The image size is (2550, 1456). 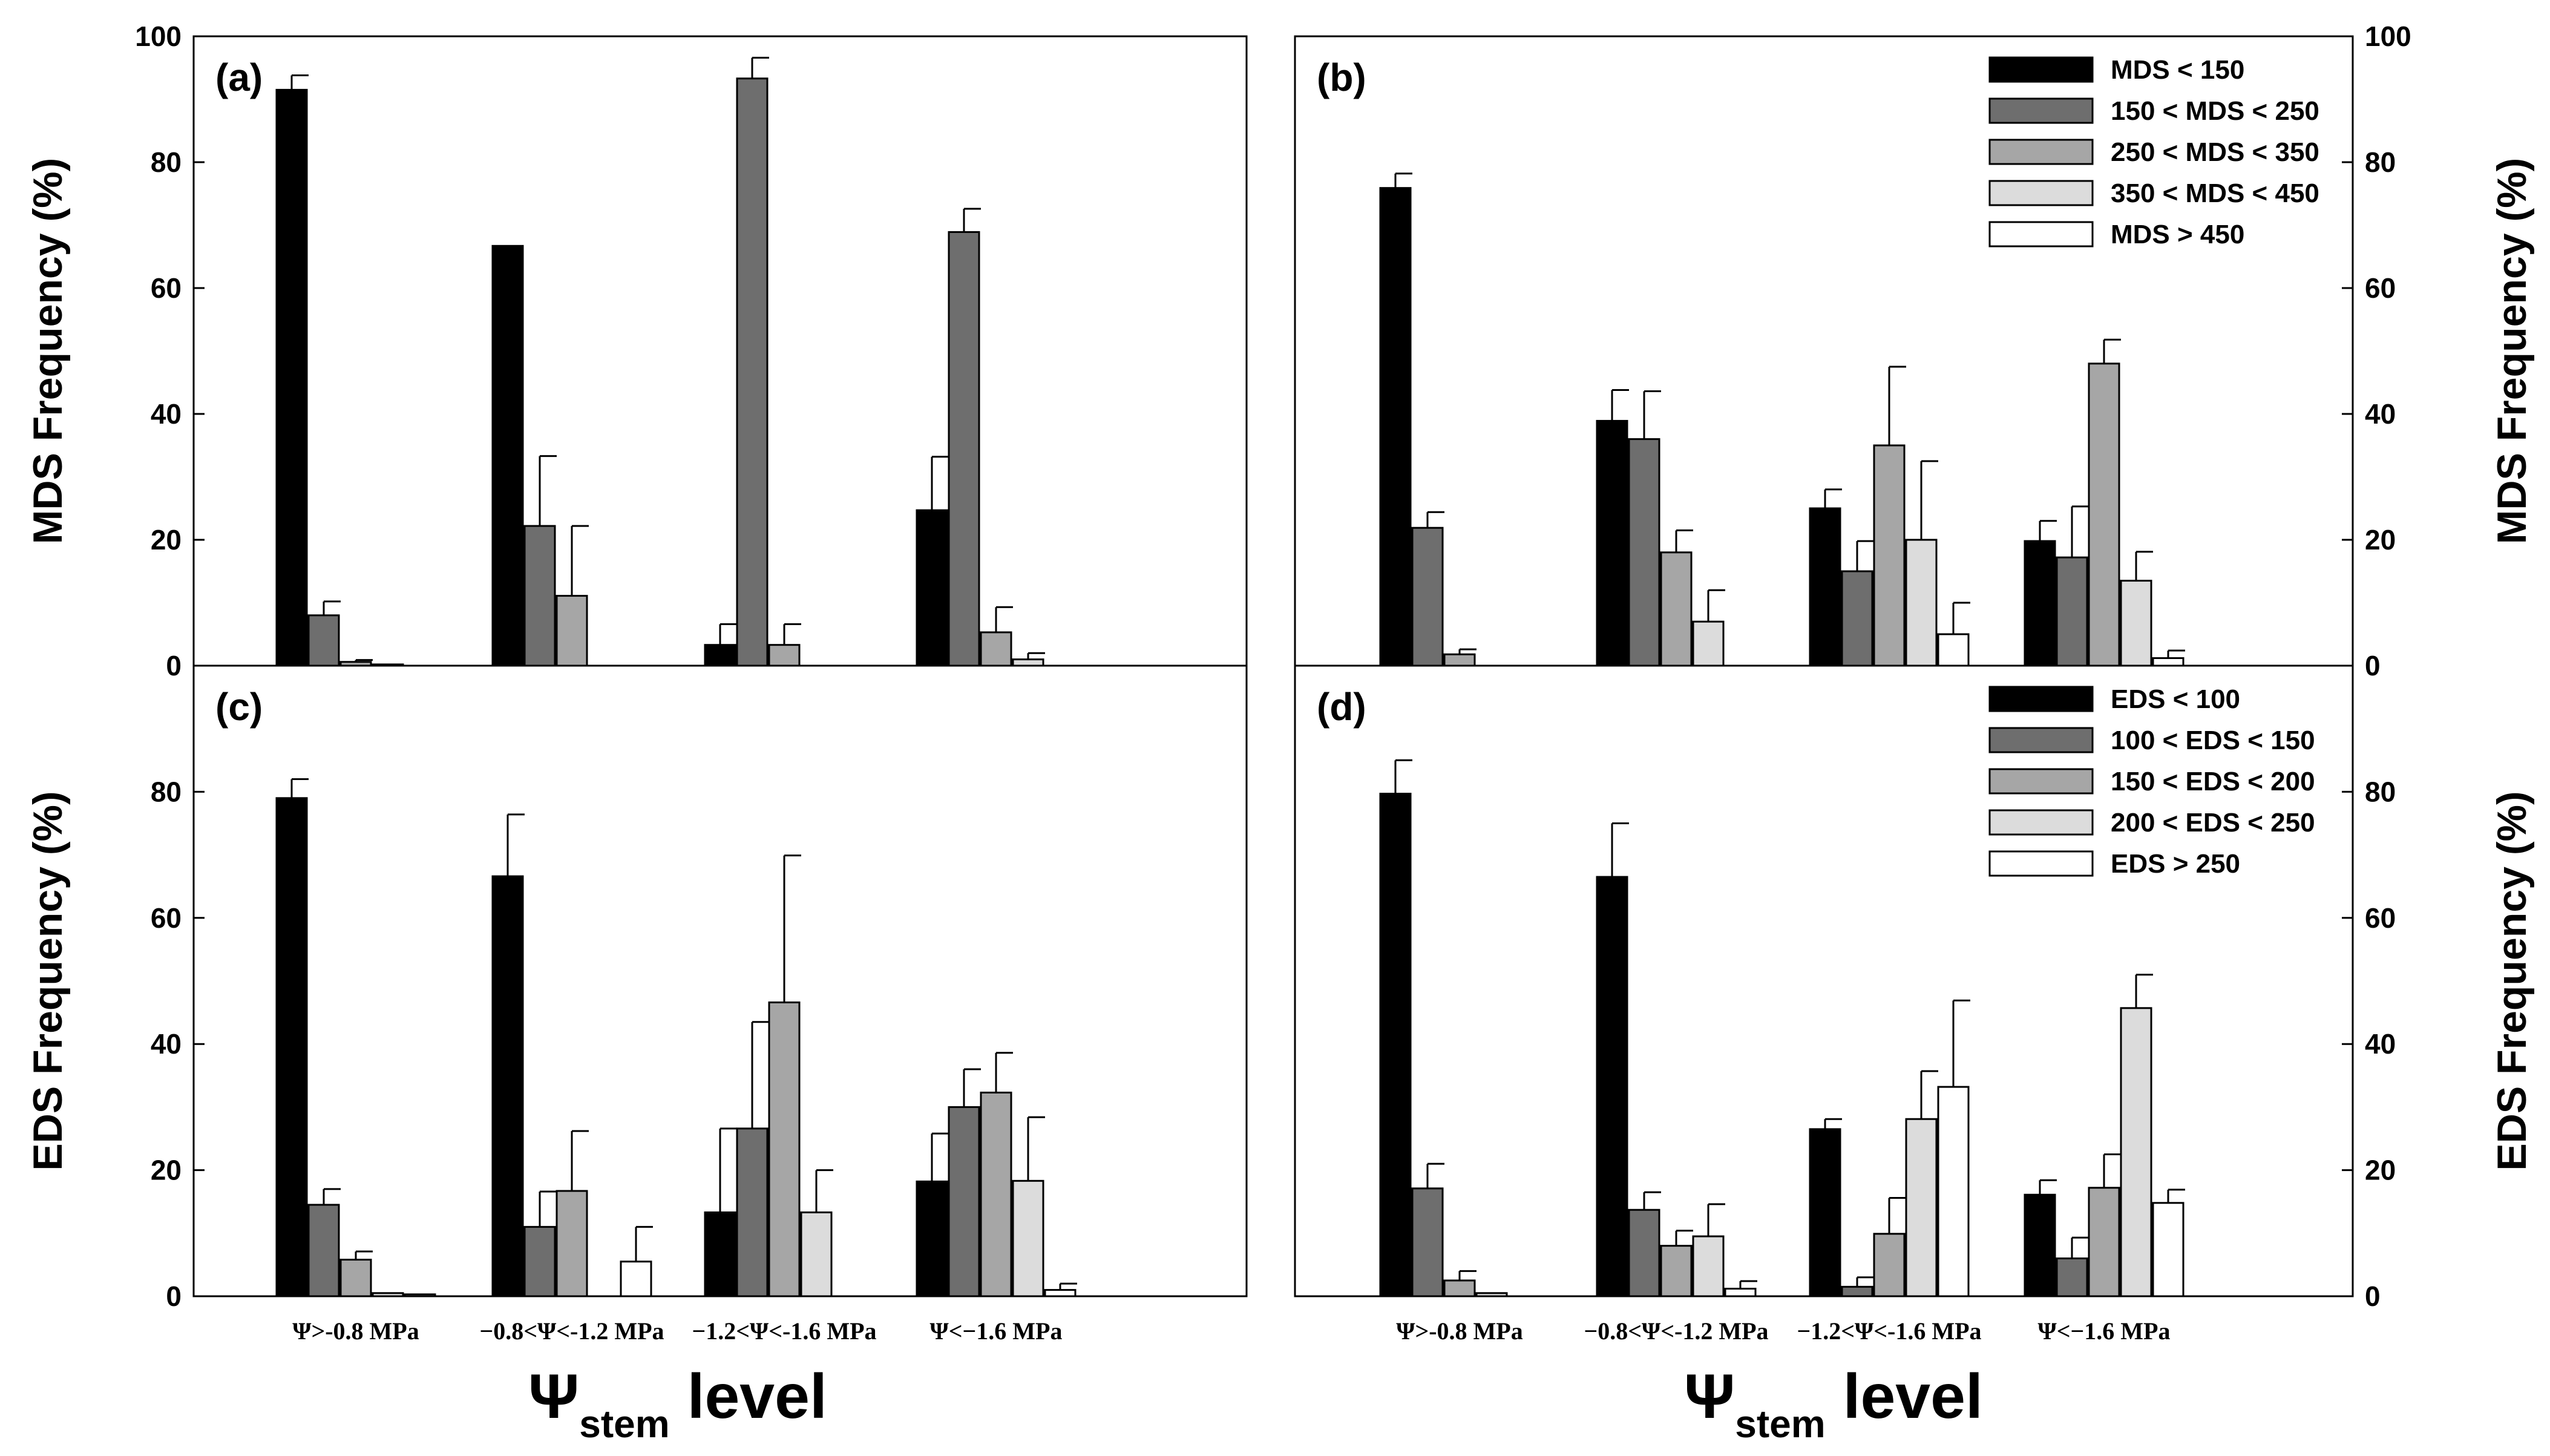 What do you see at coordinates (2175, 864) in the screenshot?
I see `legend-entry: EDS > 250` at bounding box center [2175, 864].